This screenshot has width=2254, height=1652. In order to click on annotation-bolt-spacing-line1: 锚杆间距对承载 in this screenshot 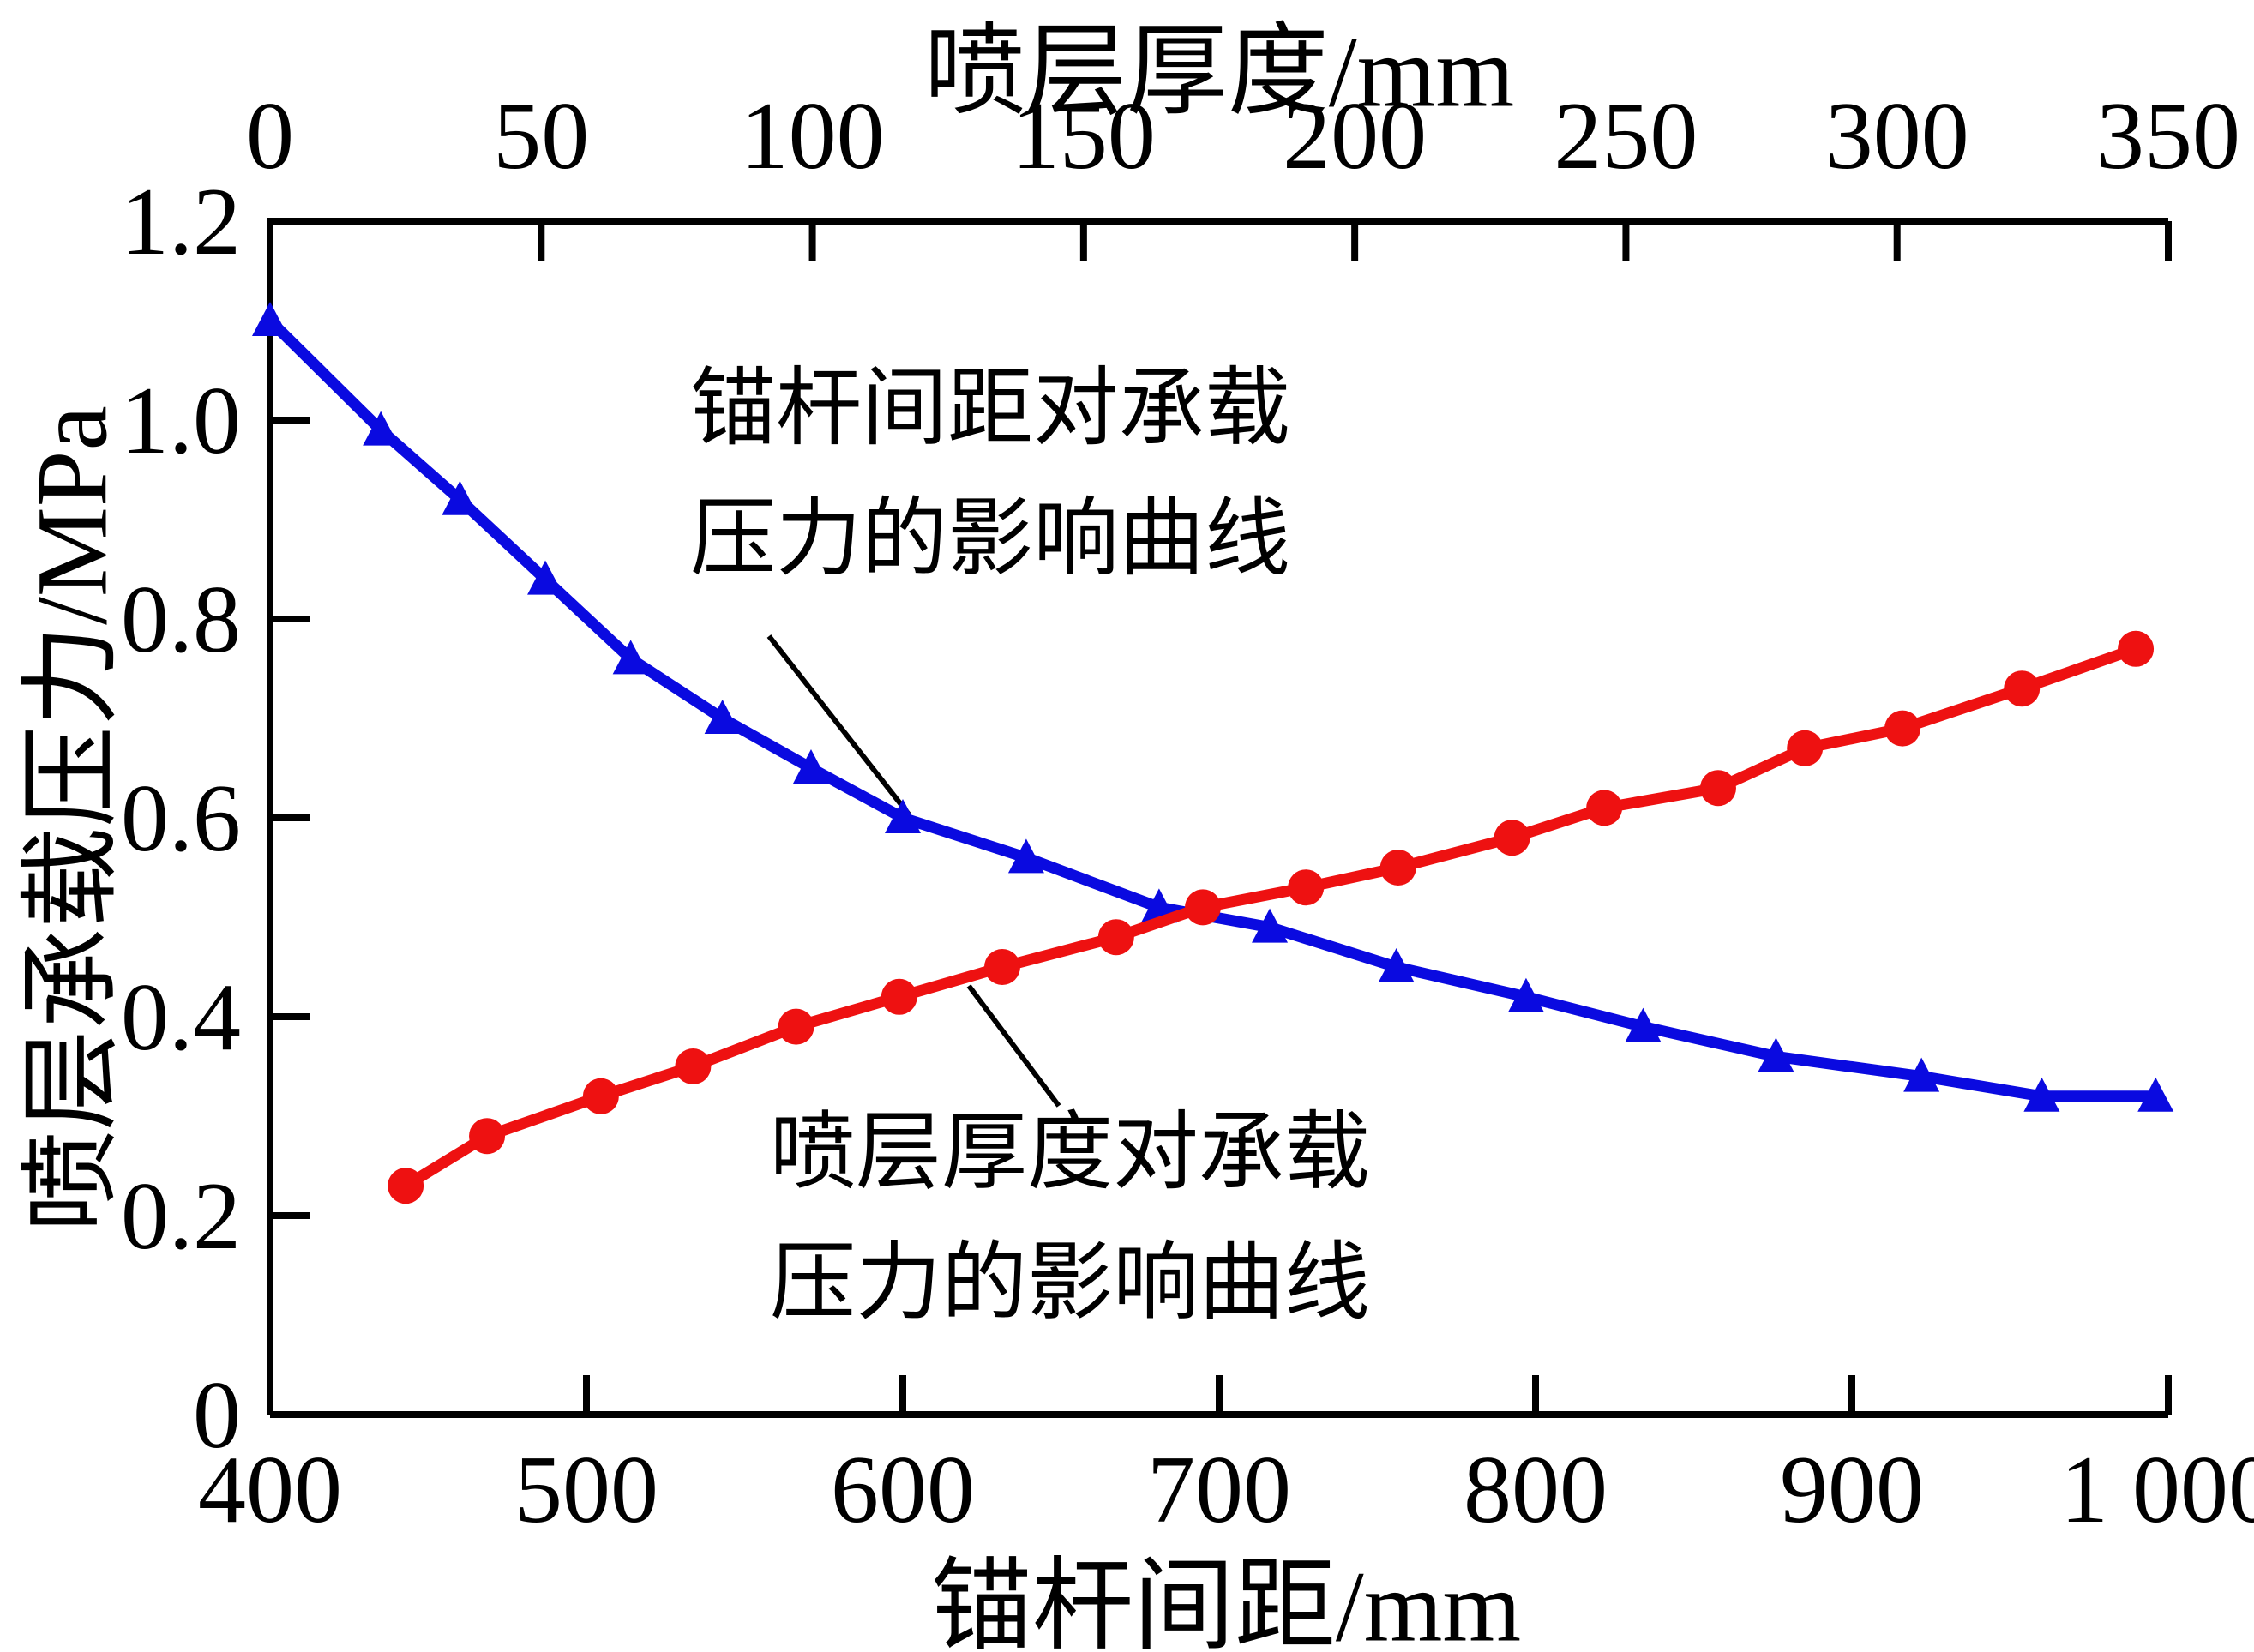, I will do `click(990, 408)`.